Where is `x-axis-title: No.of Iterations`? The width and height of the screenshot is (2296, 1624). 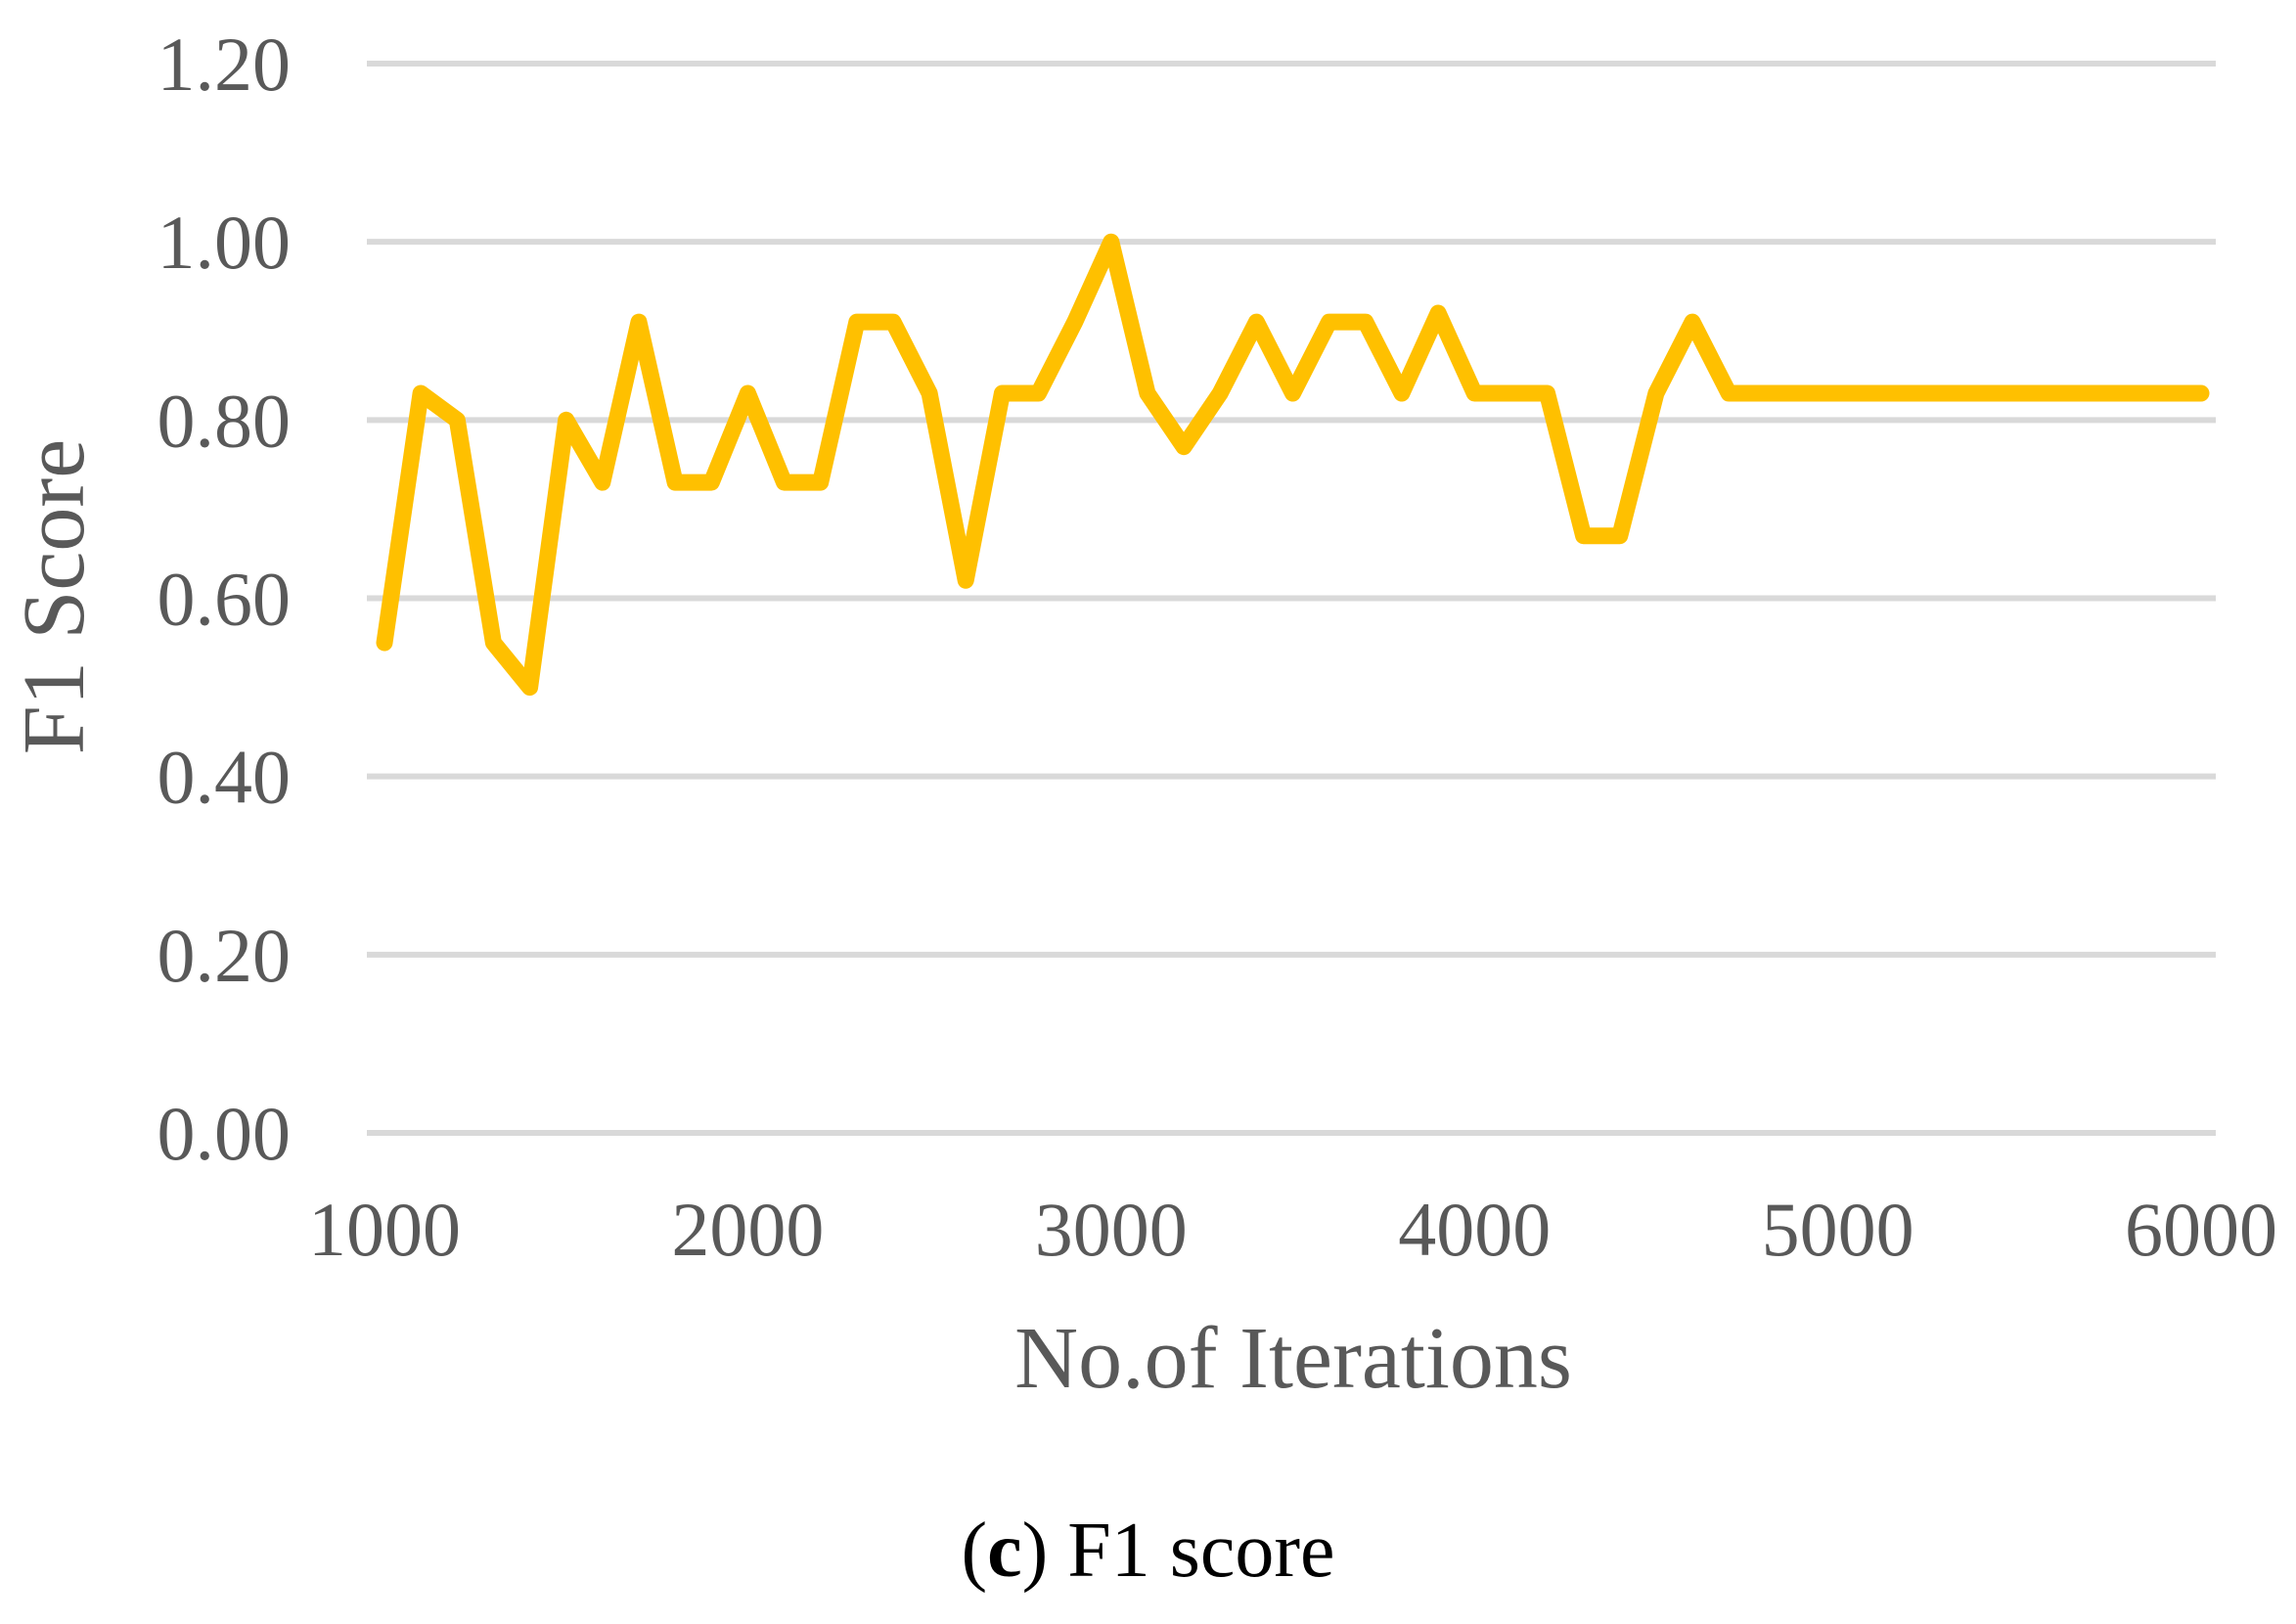
x-axis-title: No.of Iterations is located at coordinates (1293, 1358).